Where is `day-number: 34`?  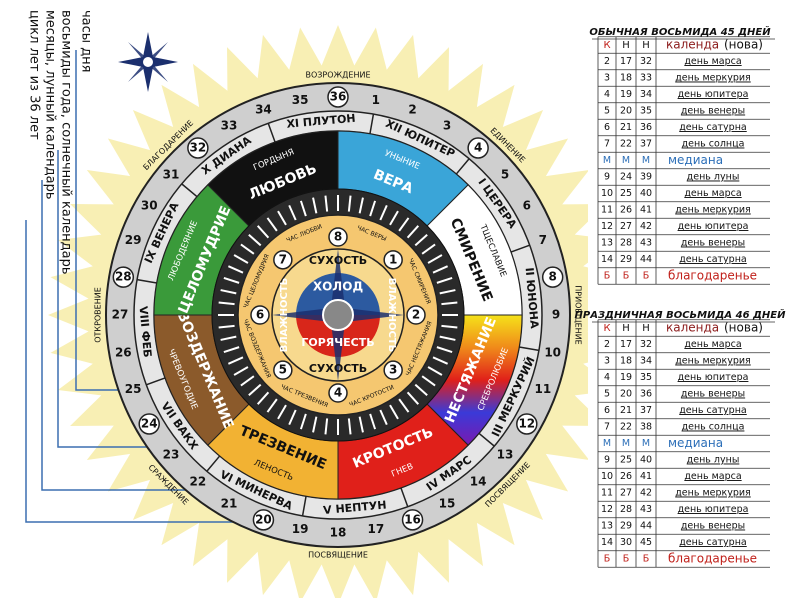
day-number: 34 is located at coordinates (646, 361).